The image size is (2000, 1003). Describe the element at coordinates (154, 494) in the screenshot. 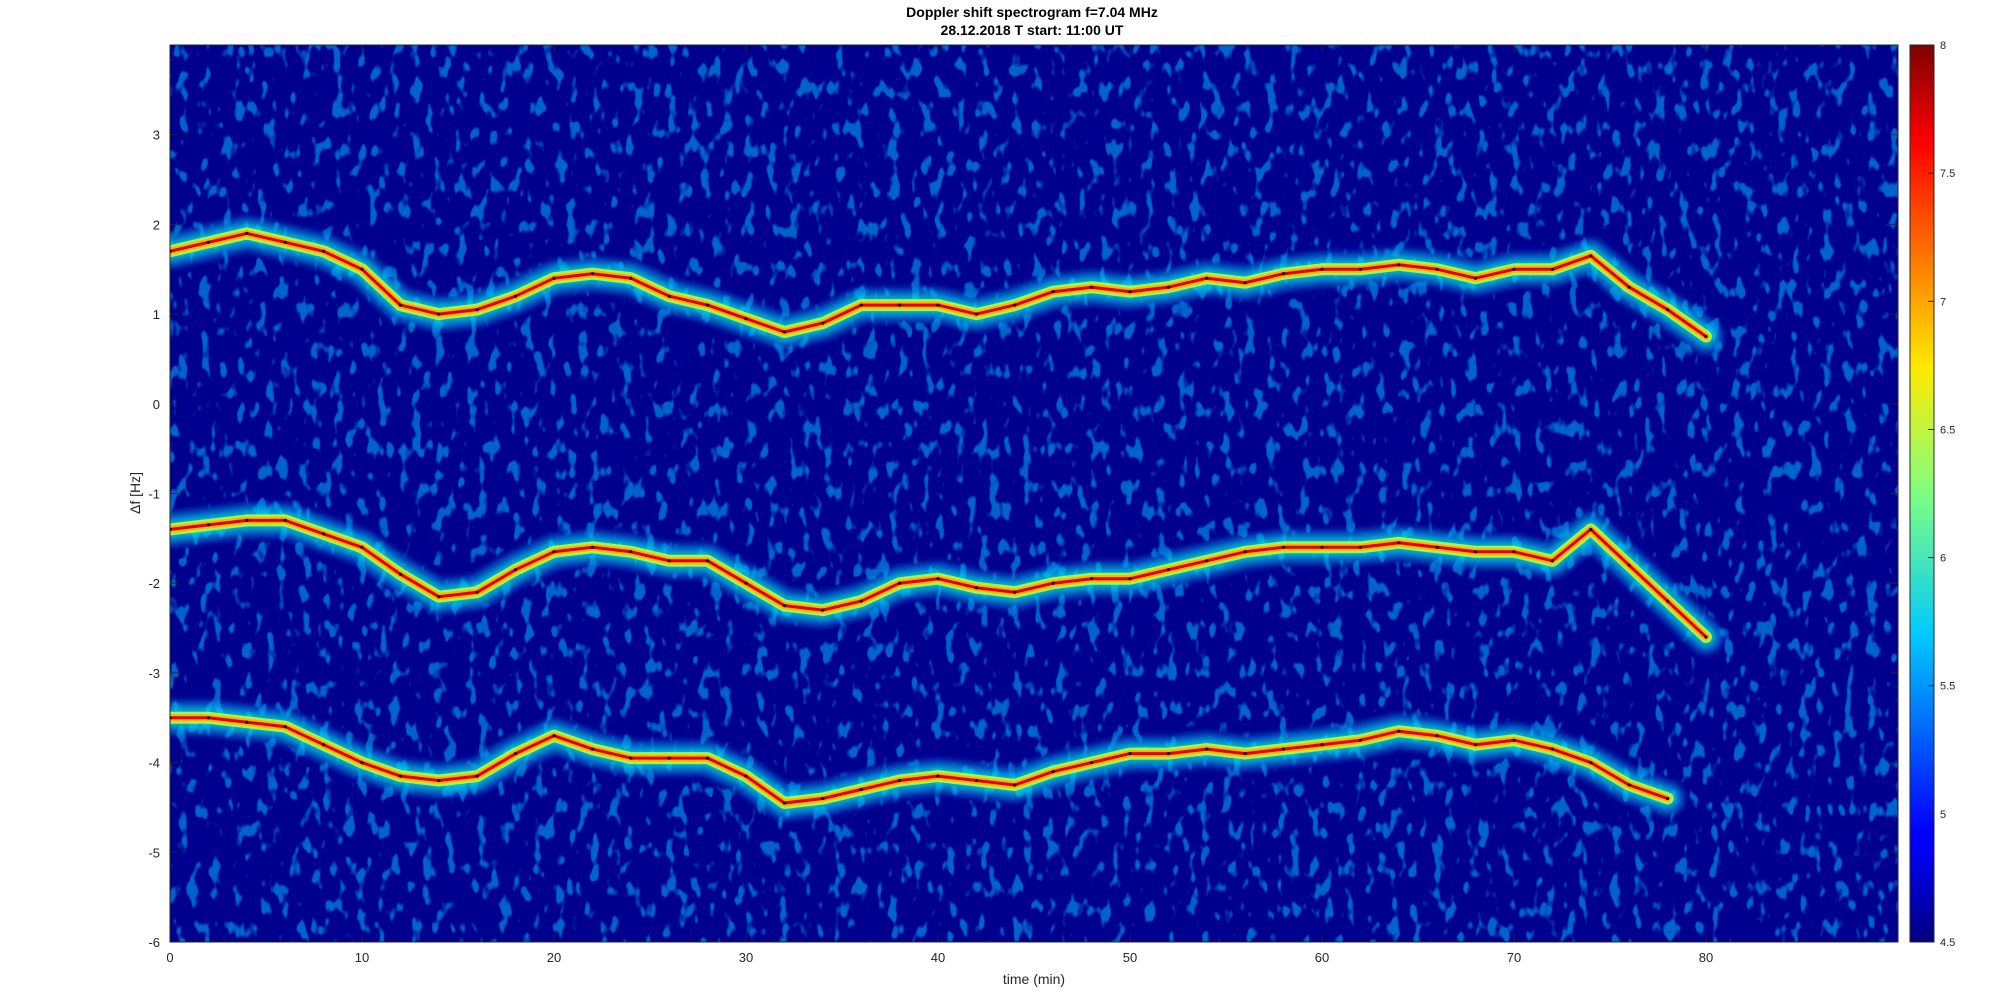

I see `y-tick-label: -1` at that location.